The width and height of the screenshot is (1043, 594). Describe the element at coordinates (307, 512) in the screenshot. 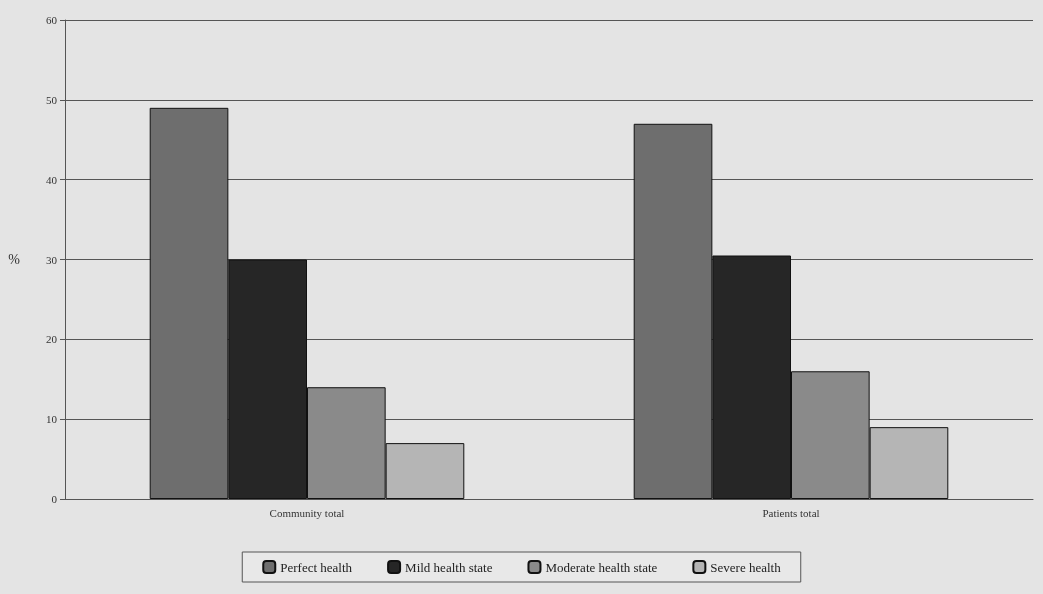

I see `x-tick-label: Community total` at that location.